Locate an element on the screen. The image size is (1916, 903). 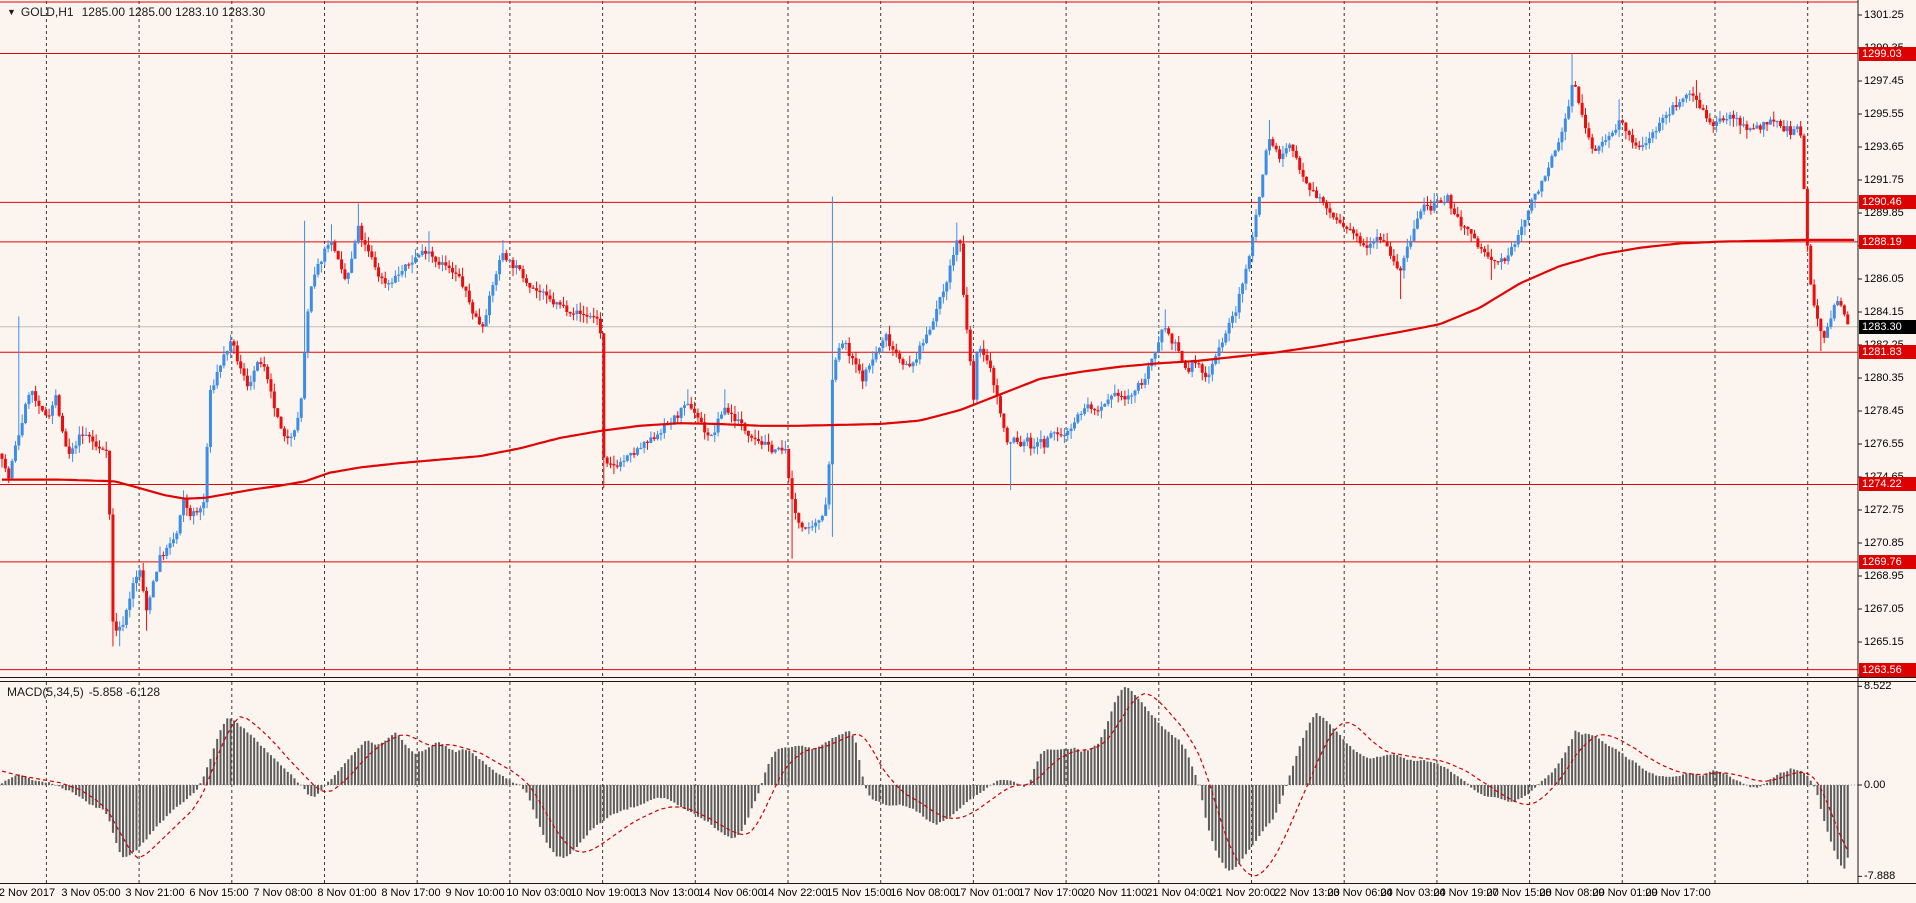
macd-indicator-values: -5.858 -6.128 is located at coordinates (124, 692).